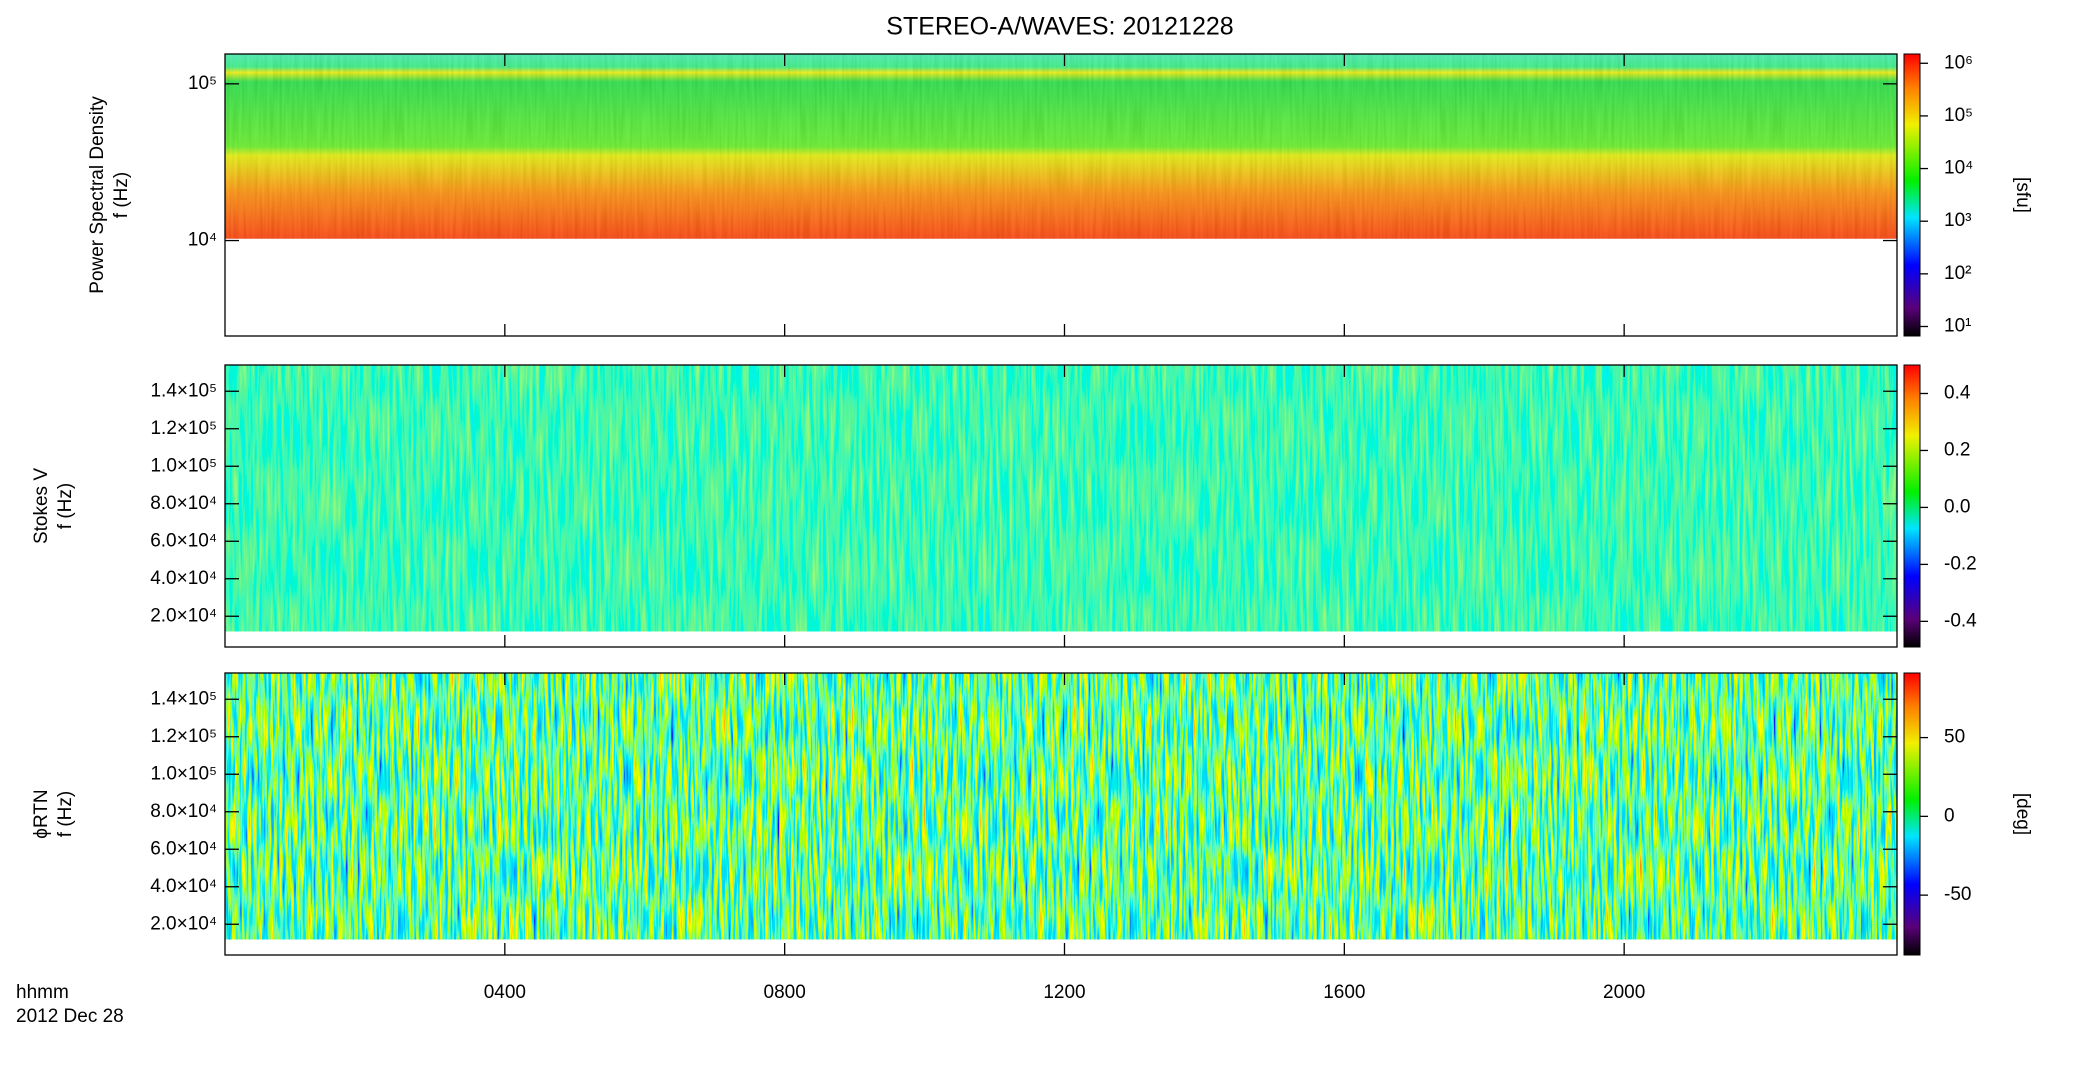  Describe the element at coordinates (1624, 992) in the screenshot. I see `x-tick-label: 2000` at that location.